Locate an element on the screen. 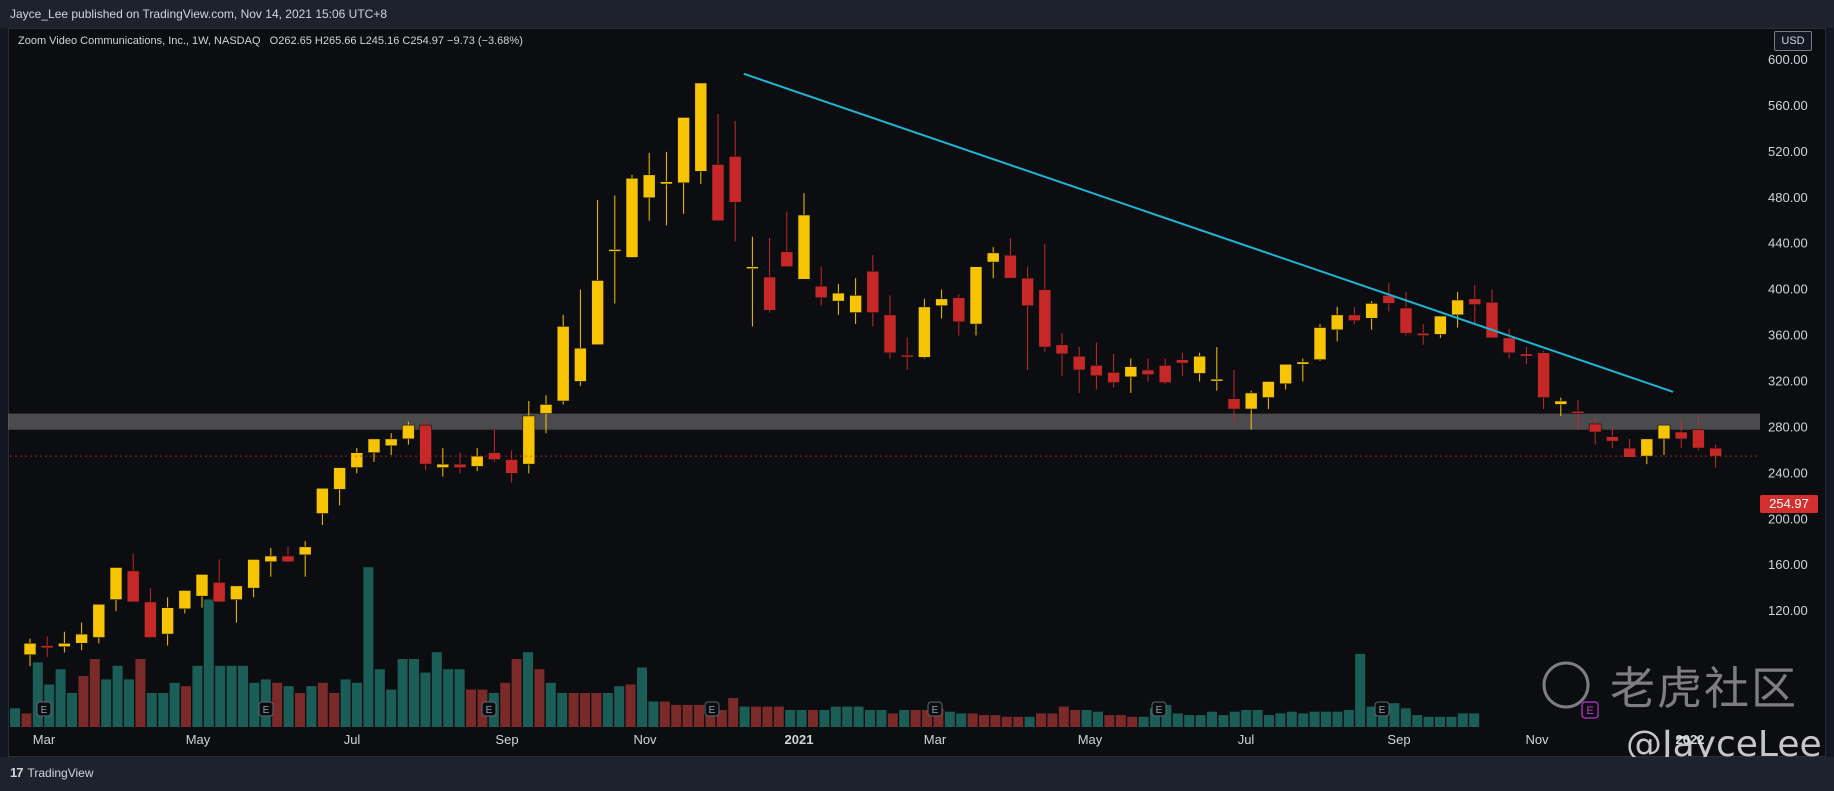  y-tick-label: 240.00 is located at coordinates (1788, 472).